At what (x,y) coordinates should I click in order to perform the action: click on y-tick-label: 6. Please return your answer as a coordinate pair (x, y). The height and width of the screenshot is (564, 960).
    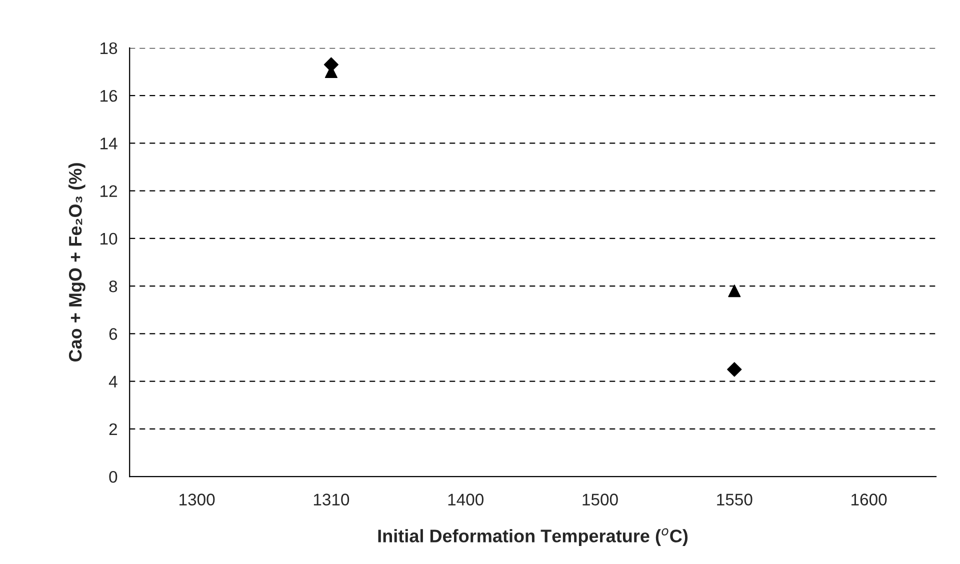
    Looking at the image, I should click on (113, 334).